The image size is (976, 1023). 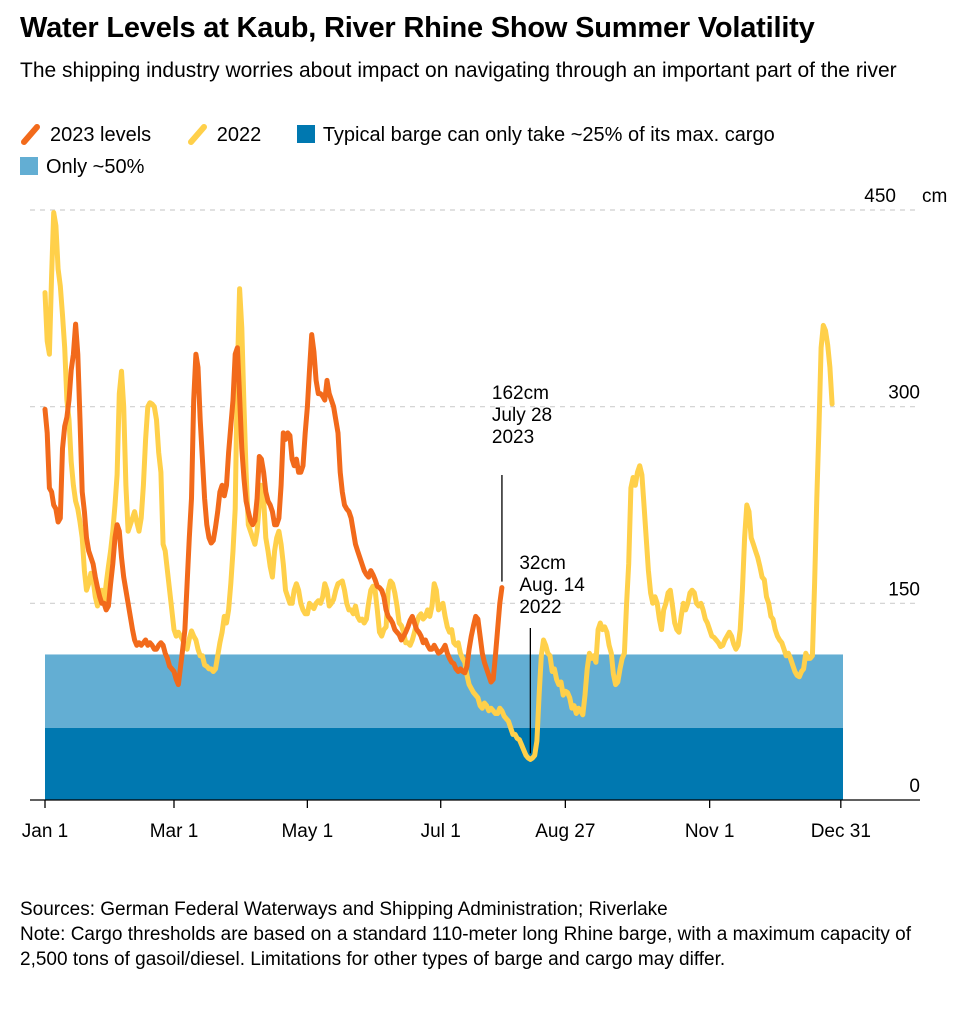 What do you see at coordinates (841, 831) in the screenshot?
I see `x-tick-label: Dec 31` at bounding box center [841, 831].